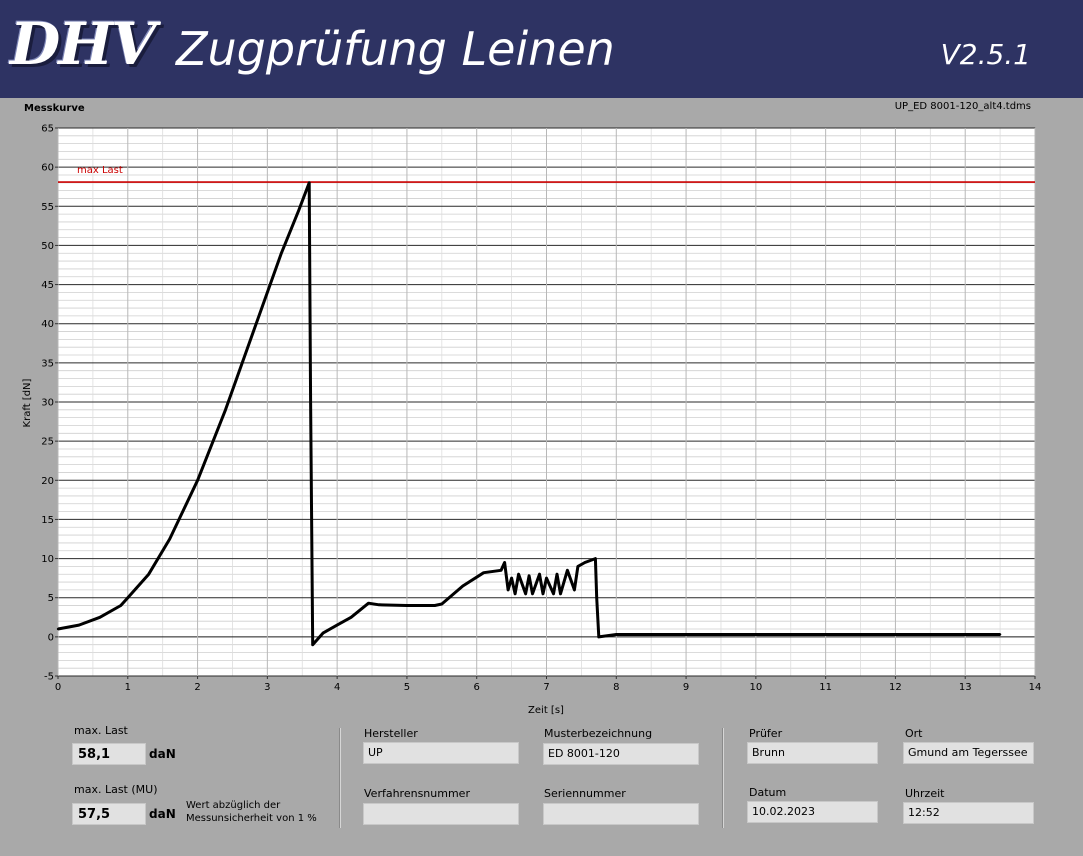  Describe the element at coordinates (1035, 687) in the screenshot. I see `x-tick-label: 14` at that location.